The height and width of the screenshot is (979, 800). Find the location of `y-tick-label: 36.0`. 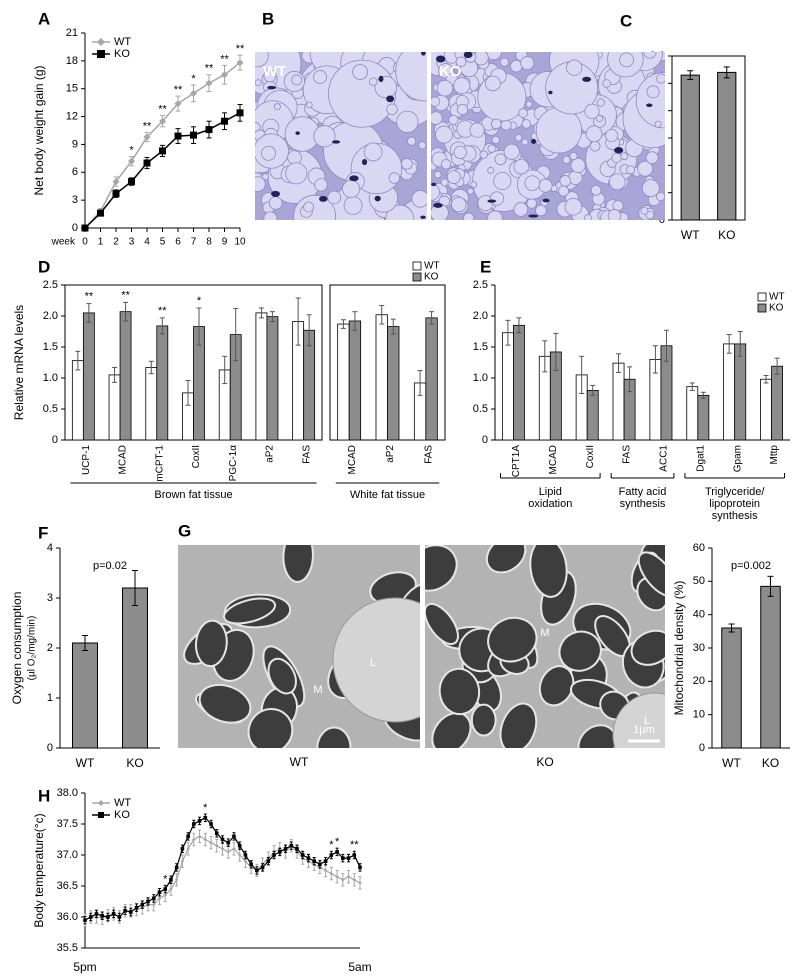

y-tick-label: 36.0 is located at coordinates (67, 917).